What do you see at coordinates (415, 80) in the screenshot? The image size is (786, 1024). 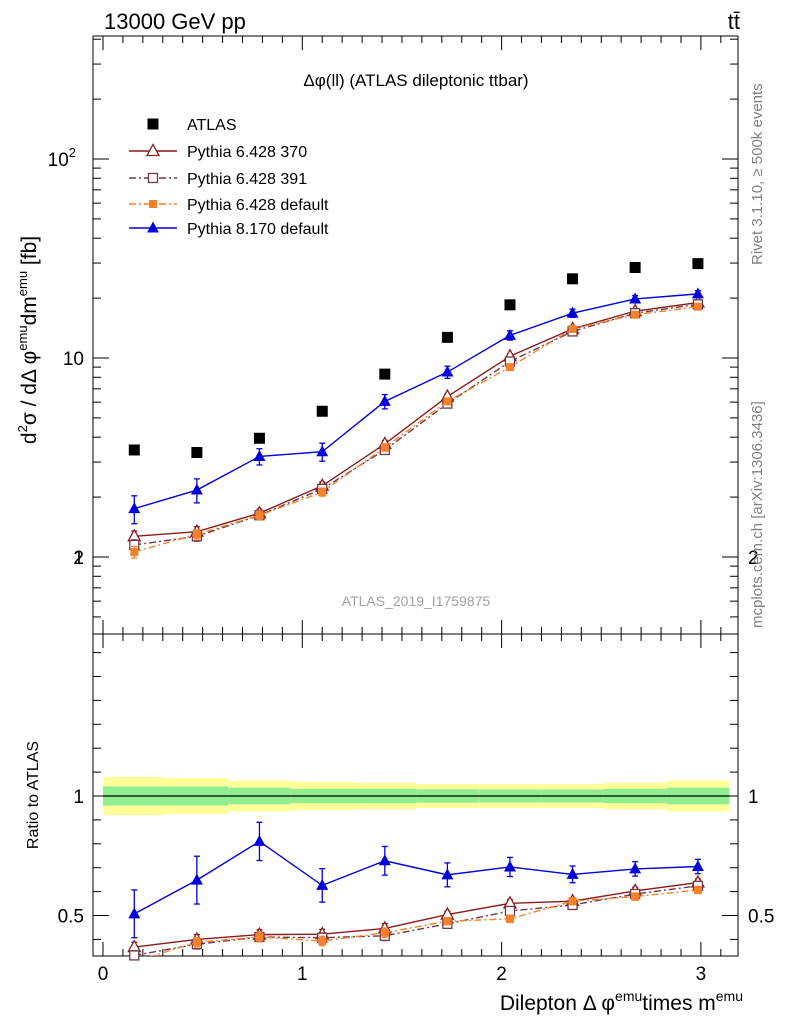 I see `chart-title: Δφ(ll) (ATLAS dileptonic ttbar)` at bounding box center [415, 80].